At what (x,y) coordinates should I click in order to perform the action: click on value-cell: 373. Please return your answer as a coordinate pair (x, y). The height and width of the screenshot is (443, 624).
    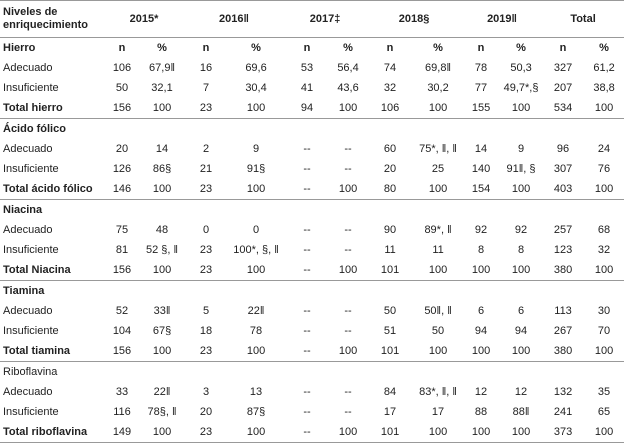
    Looking at the image, I should click on (563, 432).